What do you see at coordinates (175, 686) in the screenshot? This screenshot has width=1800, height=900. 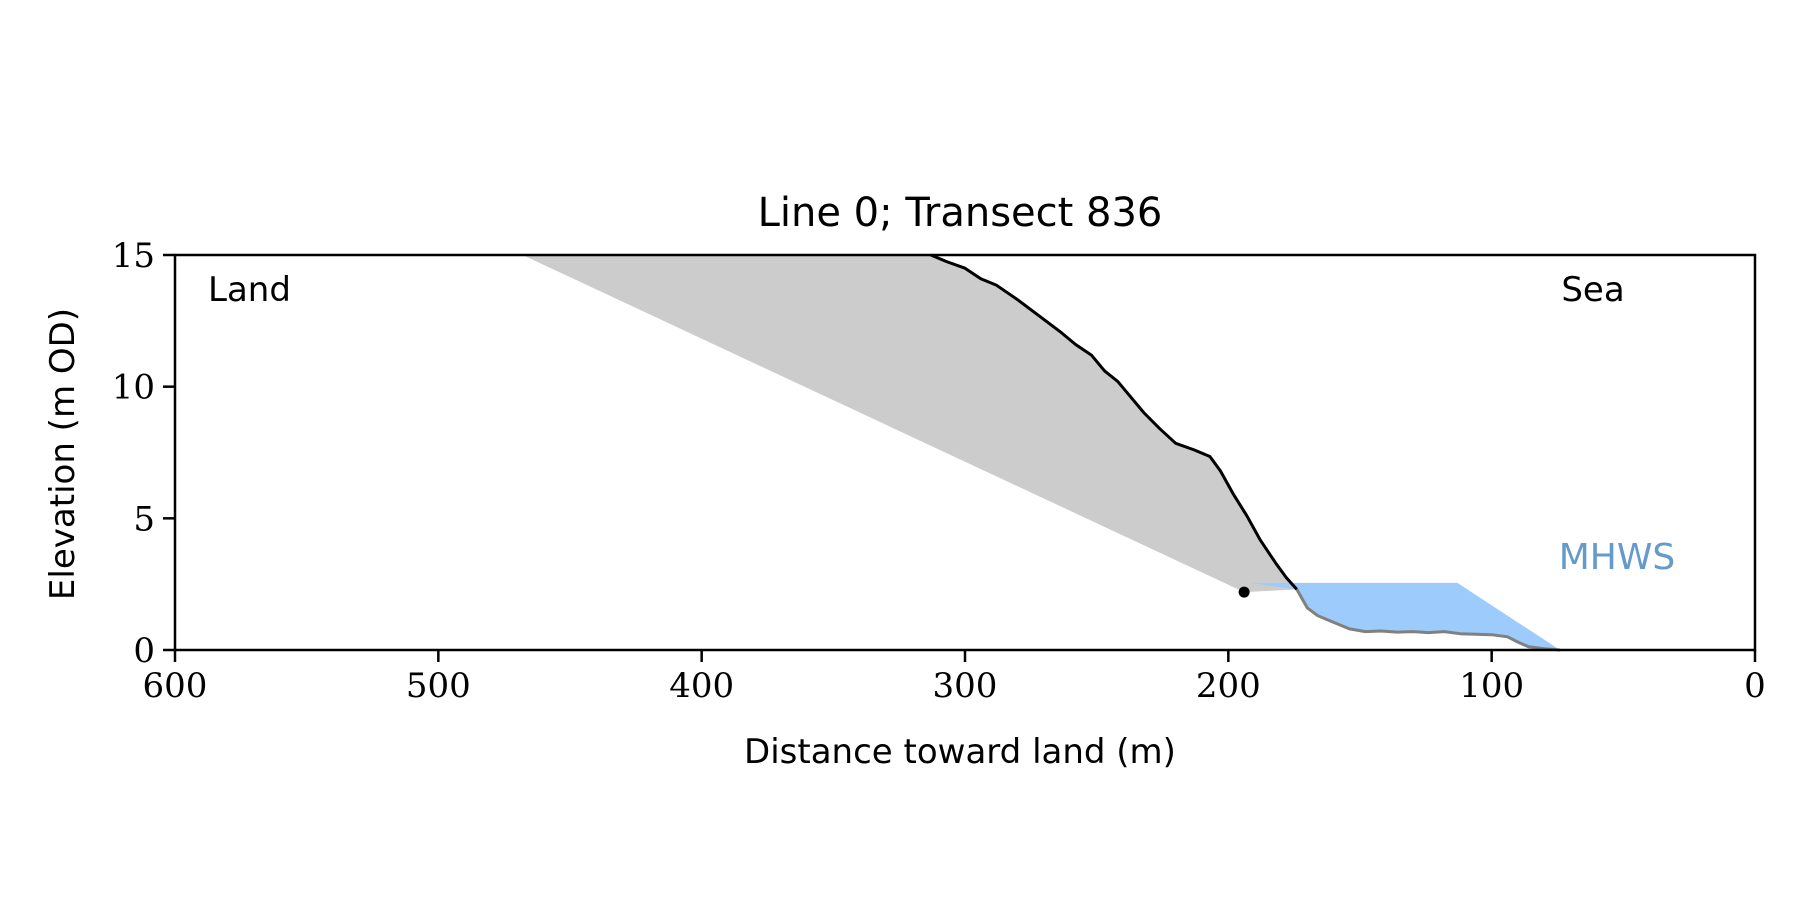 I see `x-tick-label-600: 600` at bounding box center [175, 686].